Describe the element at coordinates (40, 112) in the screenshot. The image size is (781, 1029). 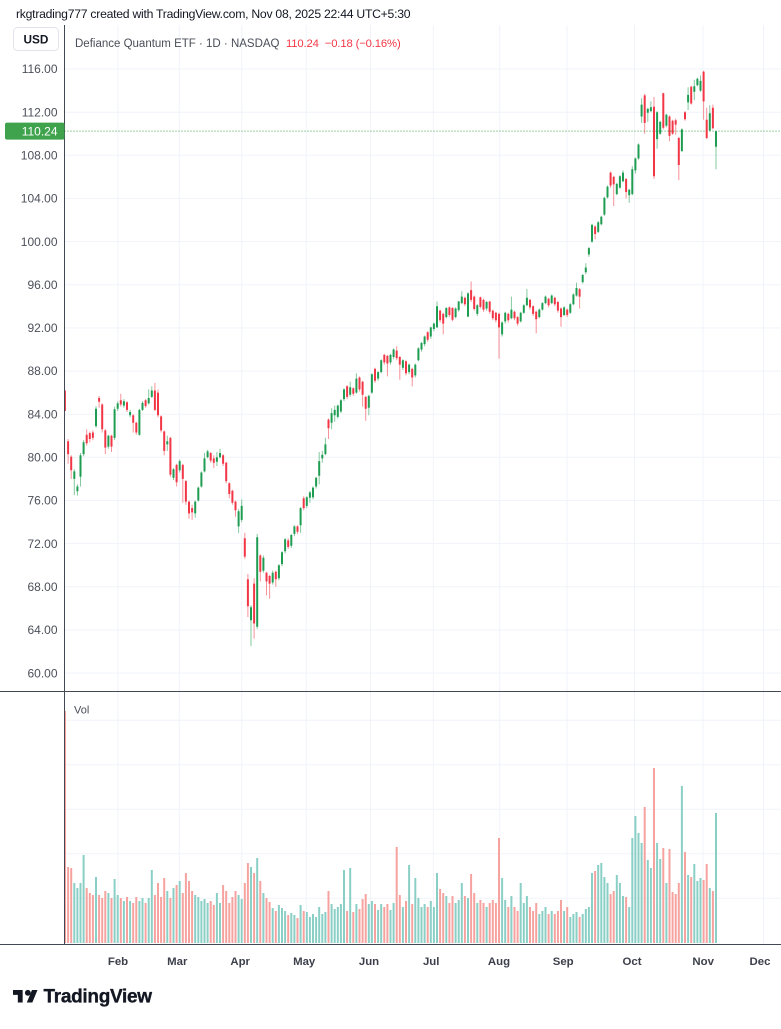
I see `svg-text: 112.00` at that location.